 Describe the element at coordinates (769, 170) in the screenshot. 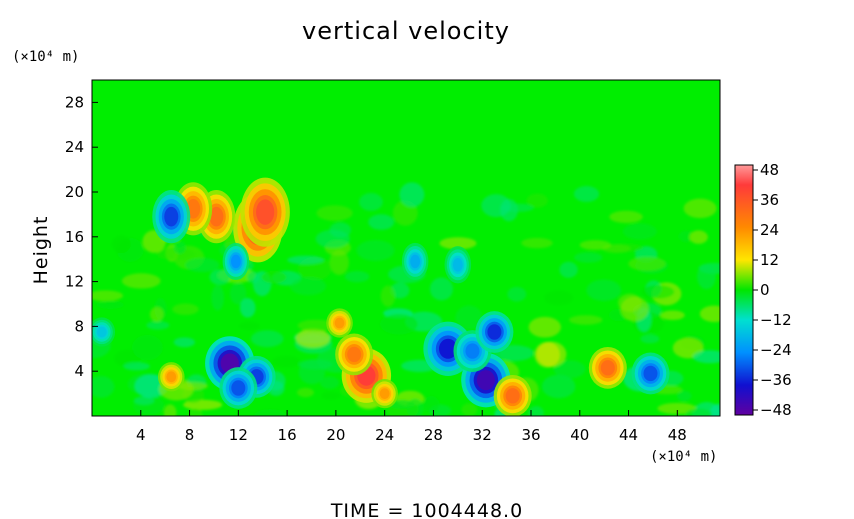

I see `colorbar-tick-label: 48` at that location.